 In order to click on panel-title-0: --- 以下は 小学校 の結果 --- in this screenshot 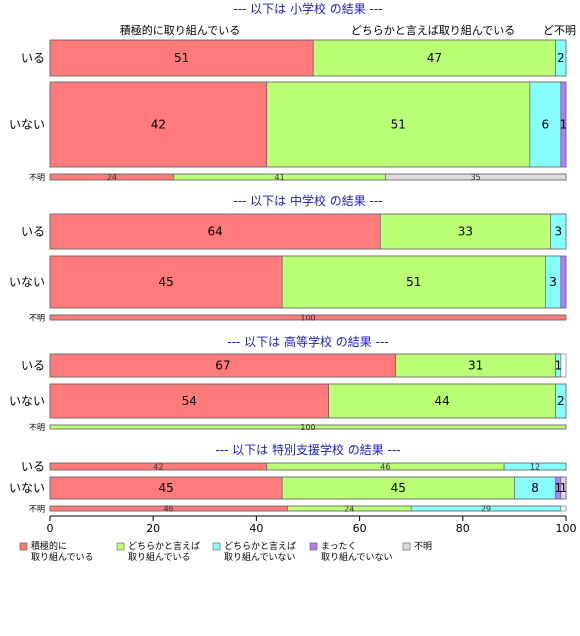, I will do `click(307, 8)`.